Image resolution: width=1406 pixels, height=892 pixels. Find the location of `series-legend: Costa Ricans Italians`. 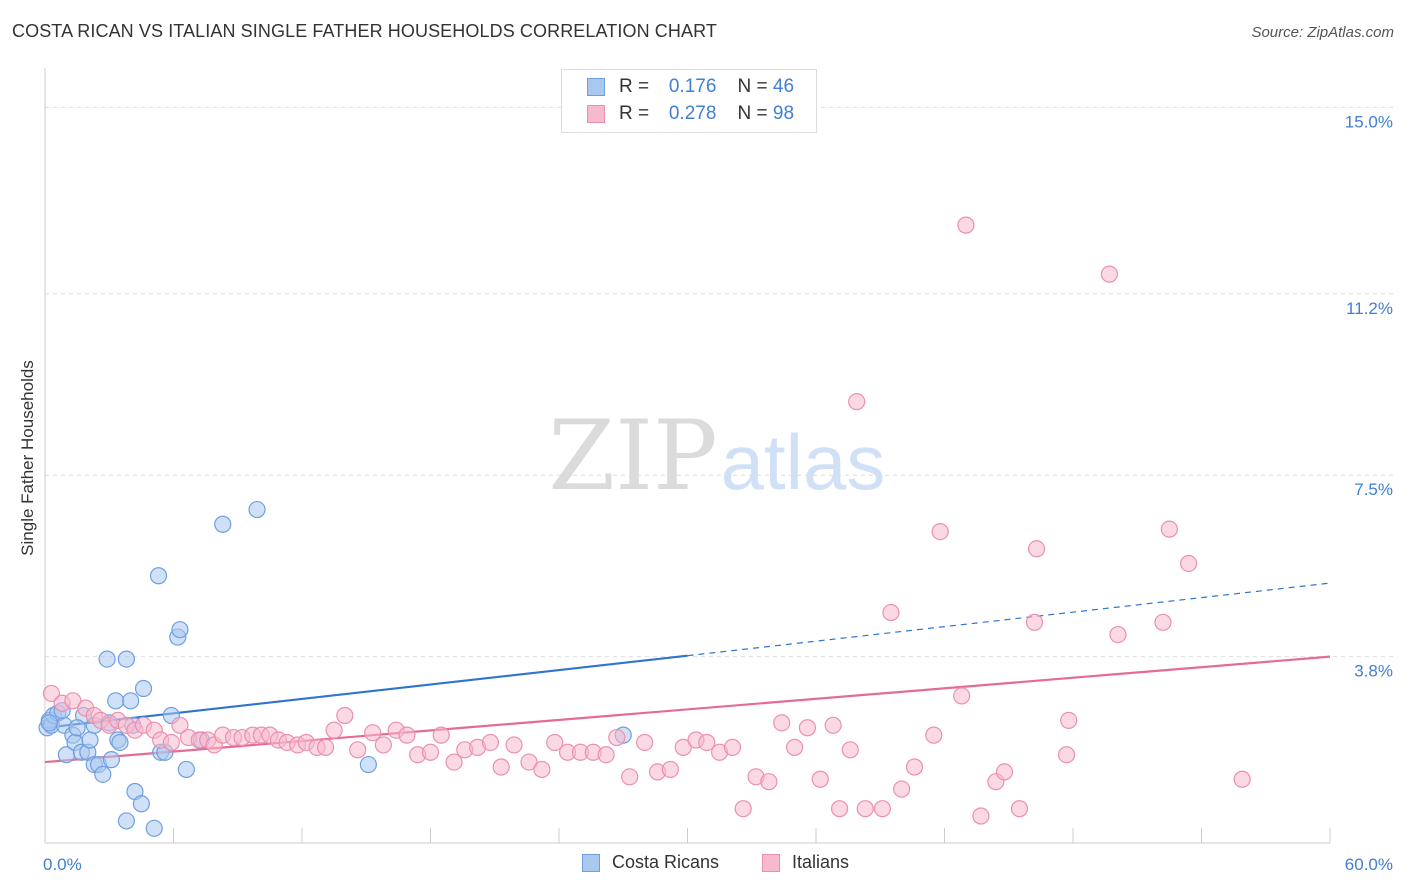

series-legend: Costa Ricans Italians is located at coordinates (703, 864).